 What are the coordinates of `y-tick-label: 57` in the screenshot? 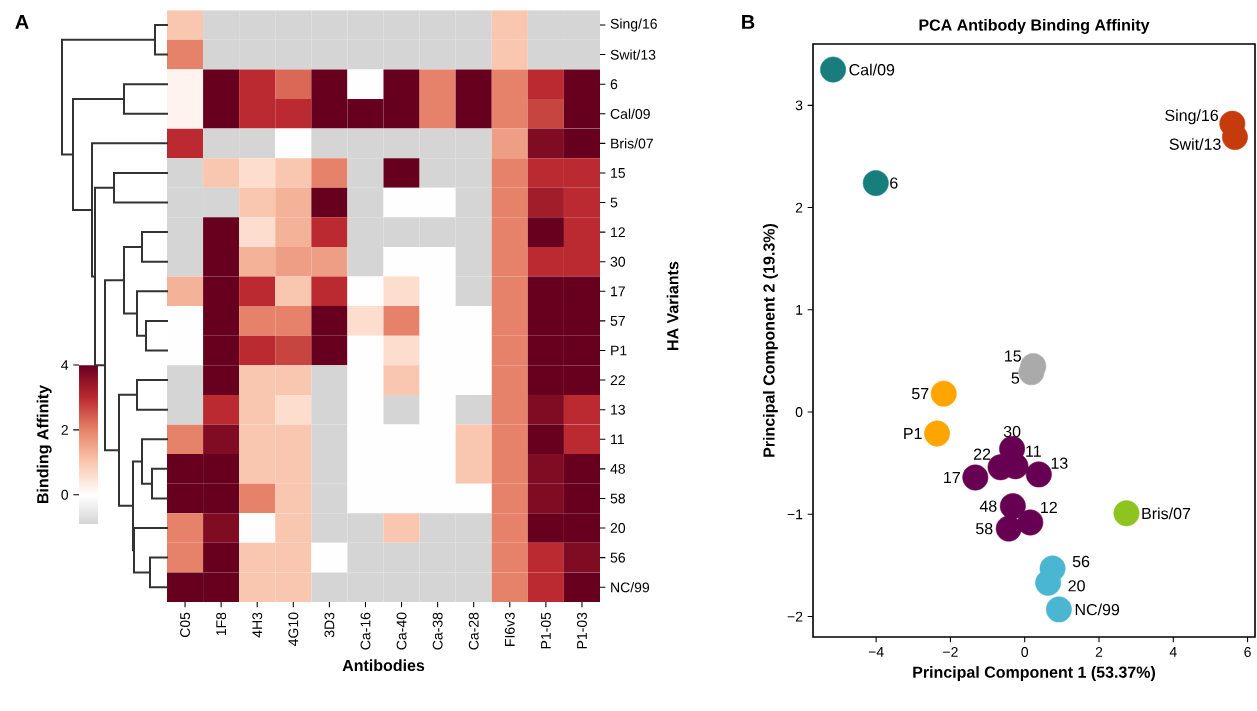 It's located at (617, 321).